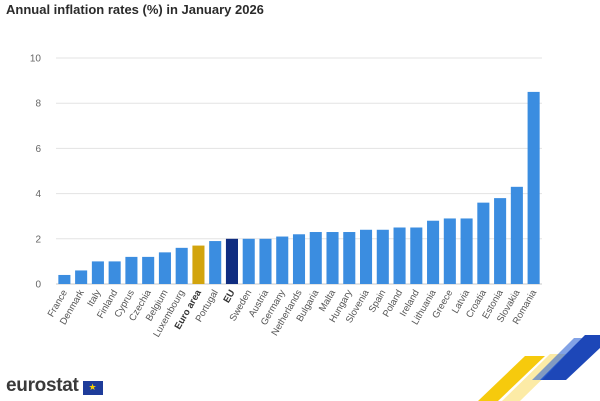  What do you see at coordinates (349, 258) in the screenshot?
I see `bar-hungary` at bounding box center [349, 258].